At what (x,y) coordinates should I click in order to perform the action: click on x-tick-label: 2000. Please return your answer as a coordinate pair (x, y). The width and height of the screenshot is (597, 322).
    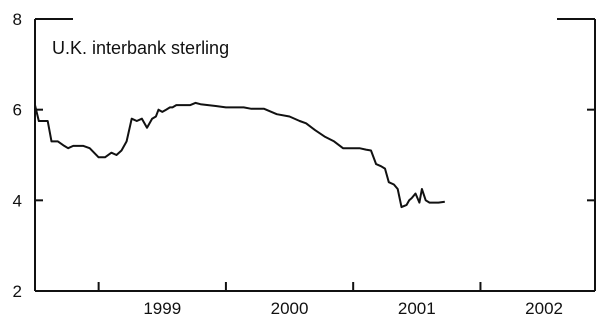
    Looking at the image, I should click on (290, 308).